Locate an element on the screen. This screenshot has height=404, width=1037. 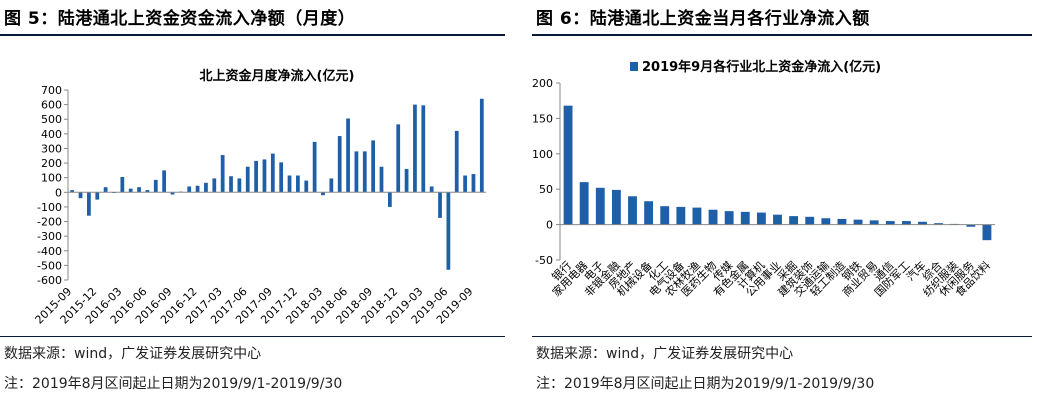
left-y-tick-label: 100 is located at coordinates (51, 178).